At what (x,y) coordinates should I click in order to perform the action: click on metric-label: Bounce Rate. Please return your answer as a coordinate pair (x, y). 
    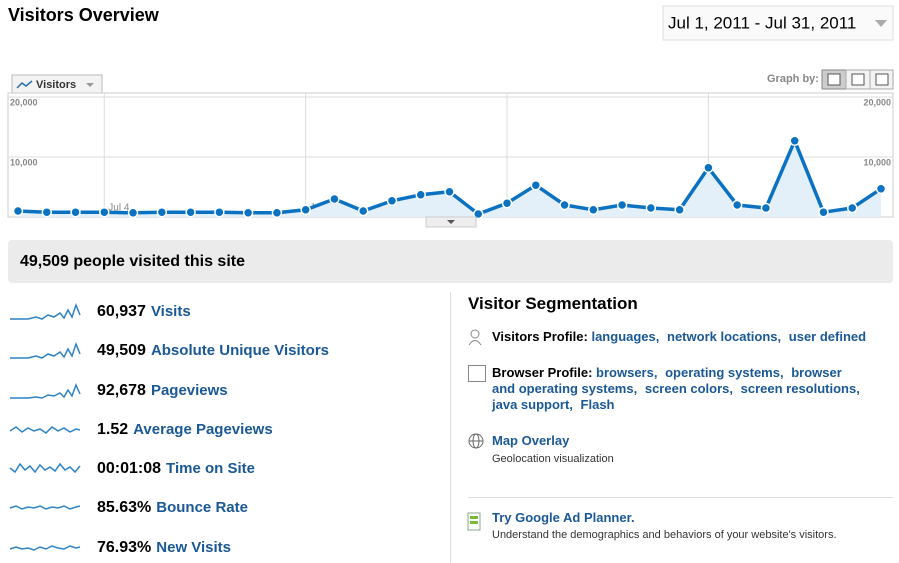
    Looking at the image, I should click on (202, 507).